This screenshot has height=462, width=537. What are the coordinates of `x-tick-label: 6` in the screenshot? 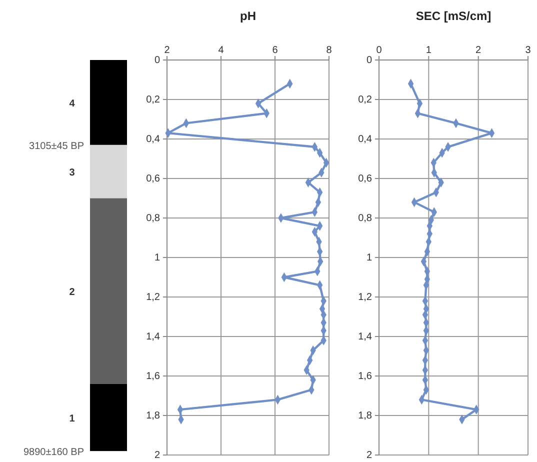 It's located at (275, 50).